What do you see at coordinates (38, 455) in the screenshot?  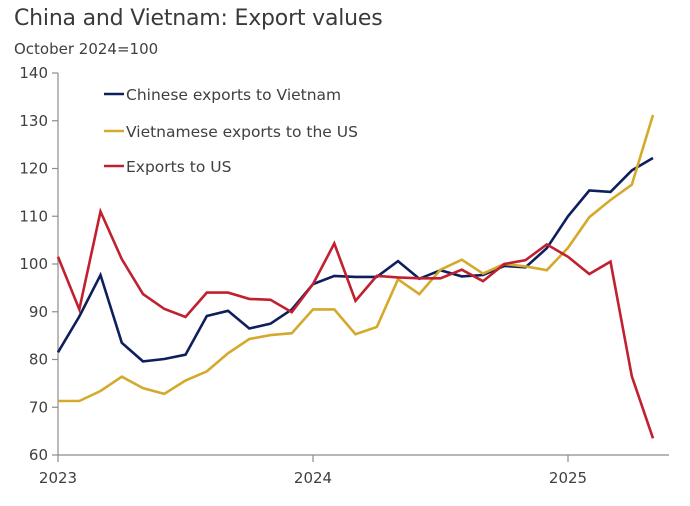 I see `y-tick-label: 60` at bounding box center [38, 455].